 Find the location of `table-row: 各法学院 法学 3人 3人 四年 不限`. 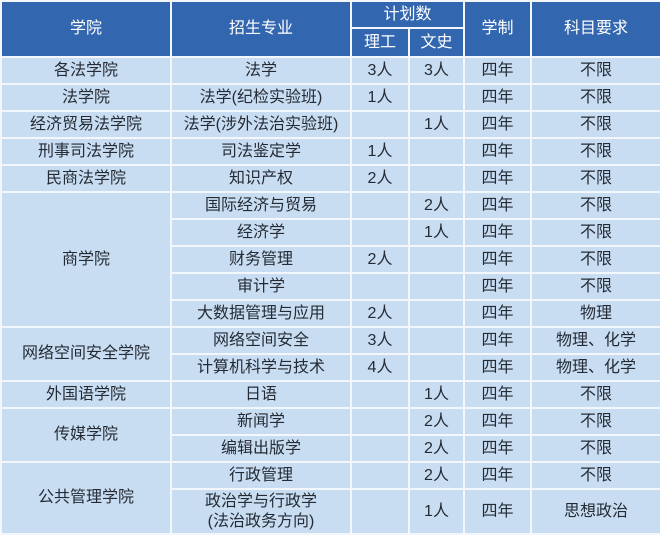

table-row: 各法学院 法学 3人 3人 四年 不限 is located at coordinates (330, 70).